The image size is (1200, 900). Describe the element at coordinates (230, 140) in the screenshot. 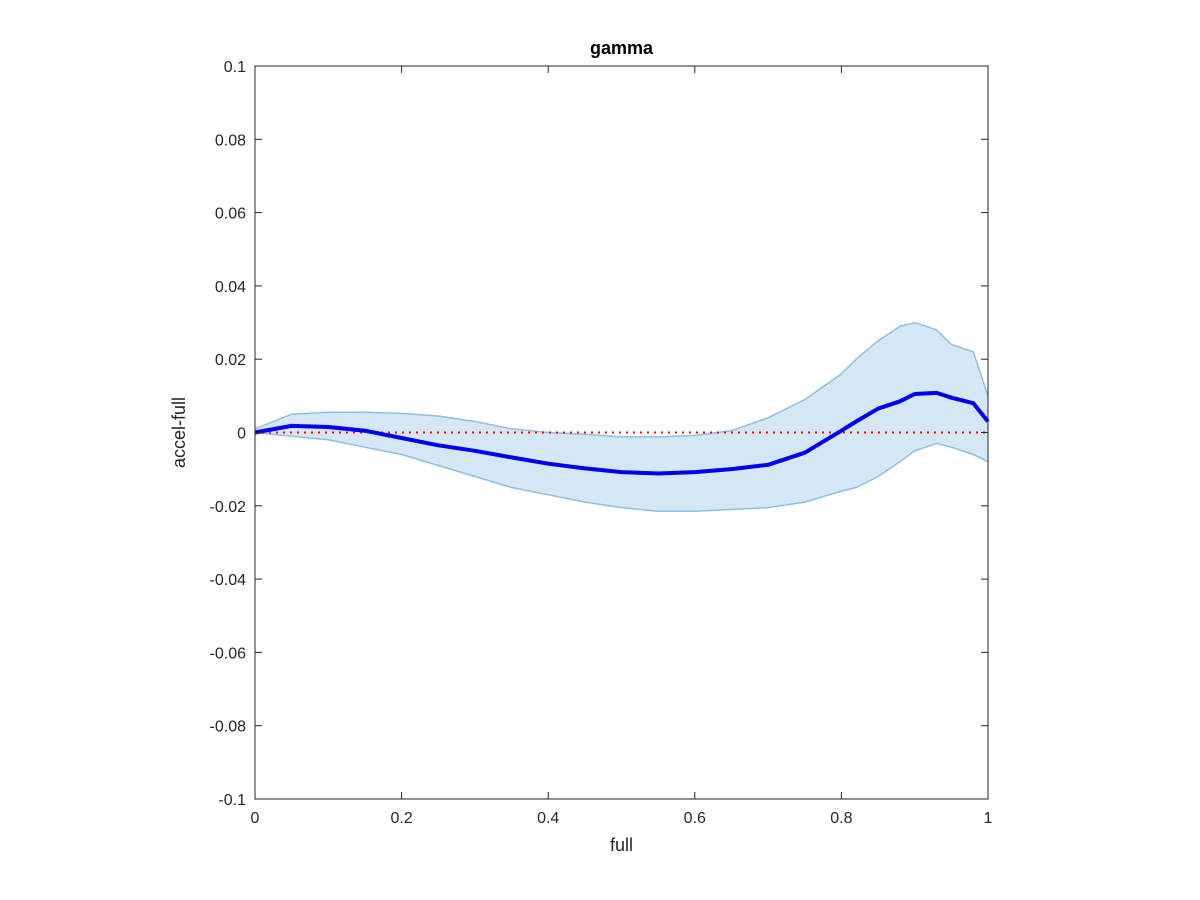

I see `y-tick-label: 0.08` at that location.